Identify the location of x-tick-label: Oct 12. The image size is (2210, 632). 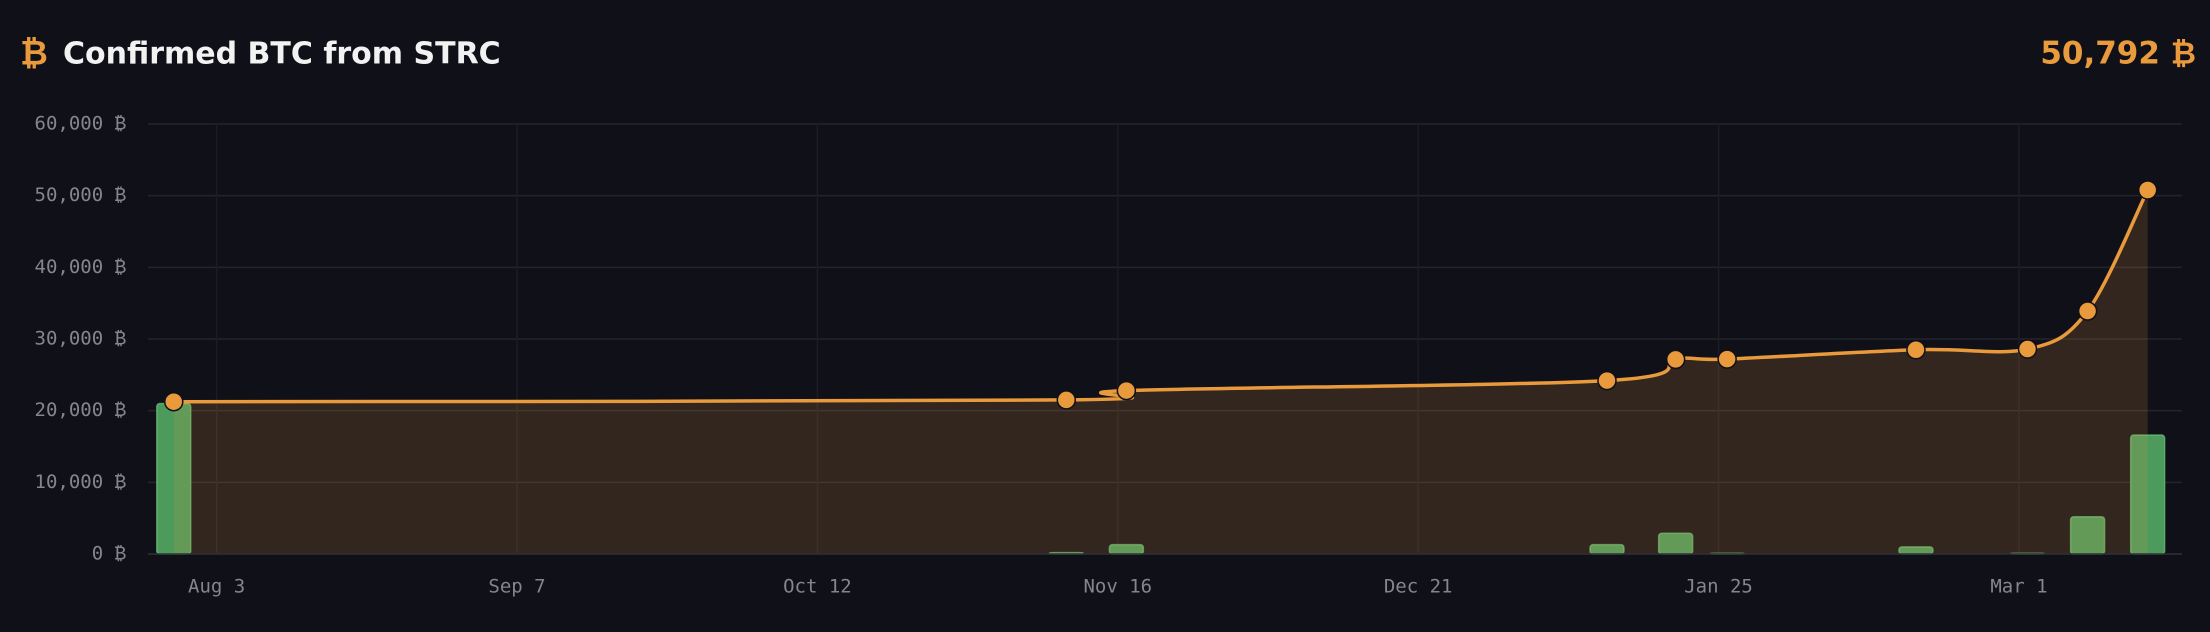
(817, 587).